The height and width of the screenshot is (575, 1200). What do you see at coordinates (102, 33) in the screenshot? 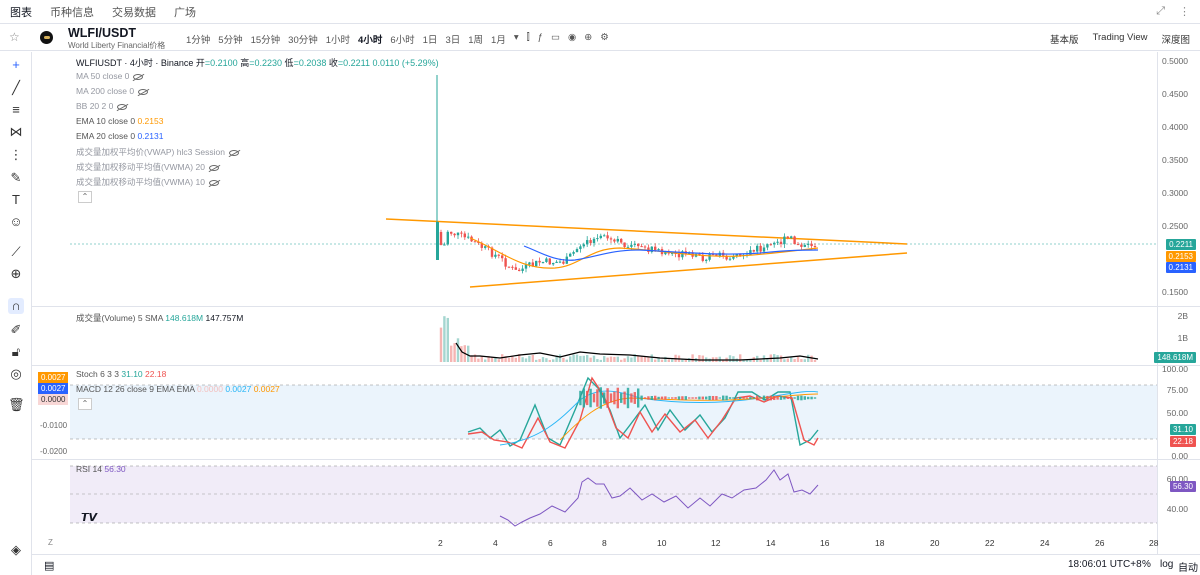
I see `symbol-name: WLFI/USDT` at bounding box center [102, 33].